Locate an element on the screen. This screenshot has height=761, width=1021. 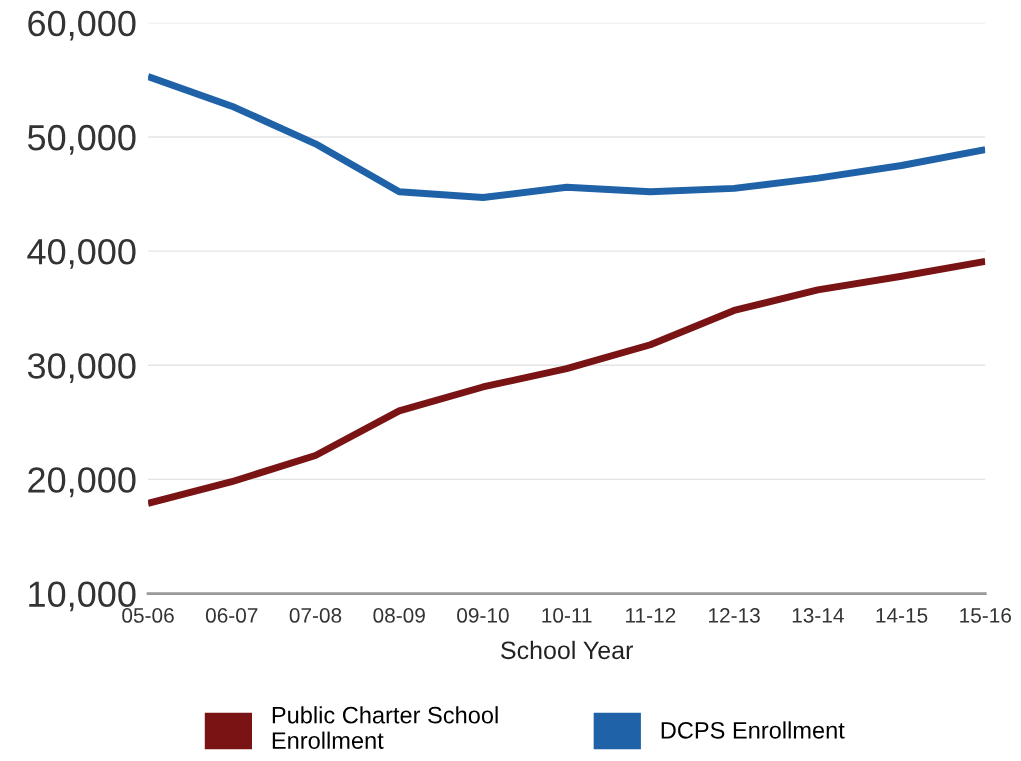
x-tick-label: 13-14 is located at coordinates (818, 615).